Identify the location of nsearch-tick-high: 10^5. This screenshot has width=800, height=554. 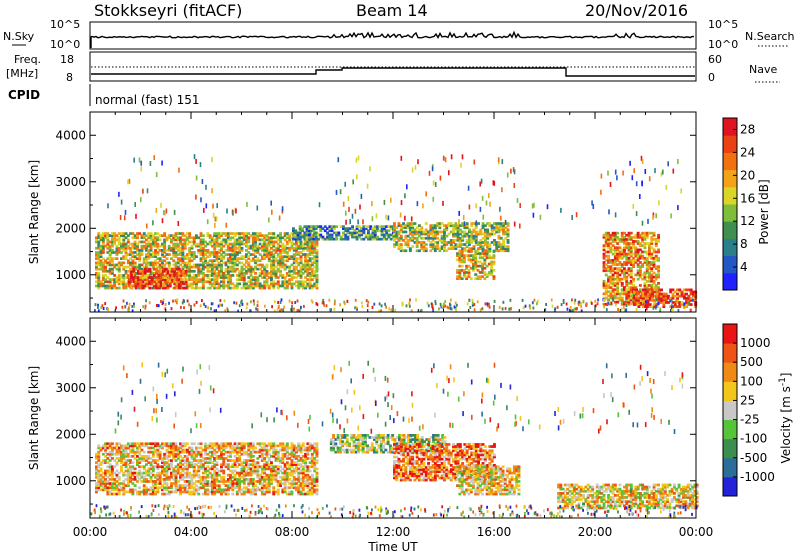
(723, 24).